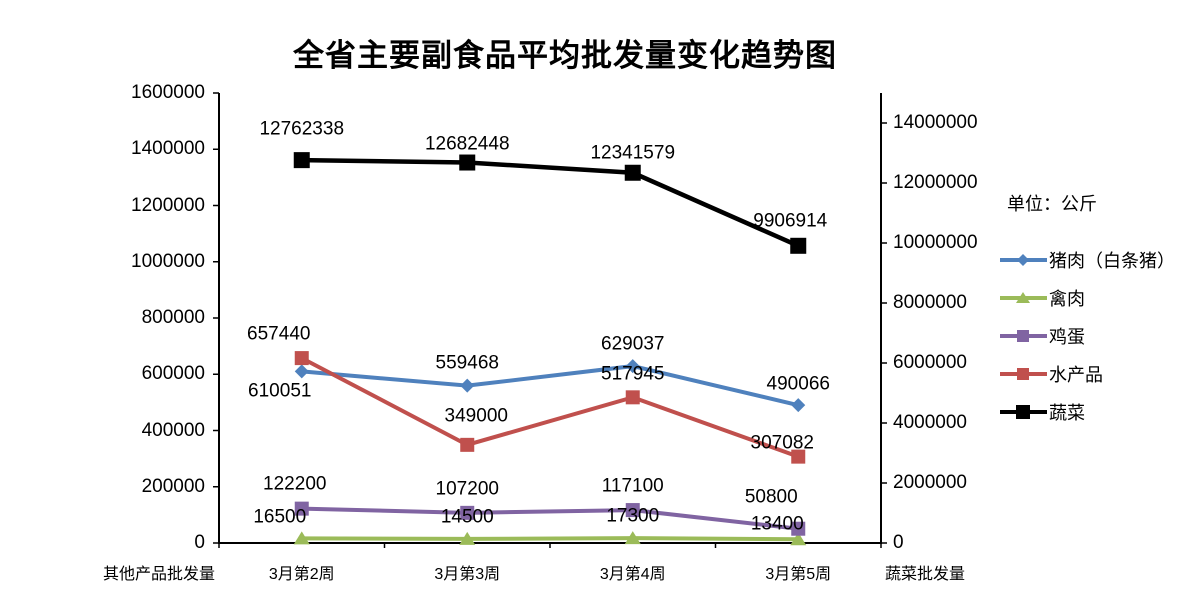 The height and width of the screenshot is (605, 1202). What do you see at coordinates (1087, 298) in the screenshot?
I see `legend-item: 禽肉` at bounding box center [1087, 298].